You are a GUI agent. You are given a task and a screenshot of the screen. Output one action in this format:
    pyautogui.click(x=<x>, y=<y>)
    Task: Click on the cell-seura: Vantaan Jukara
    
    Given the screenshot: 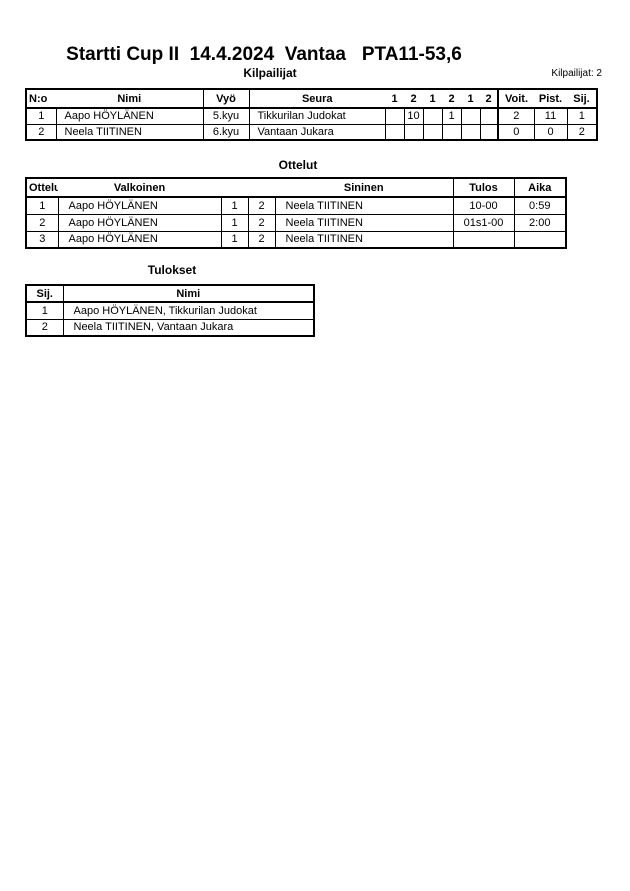 What is the action you would take?
    pyautogui.click(x=317, y=132)
    